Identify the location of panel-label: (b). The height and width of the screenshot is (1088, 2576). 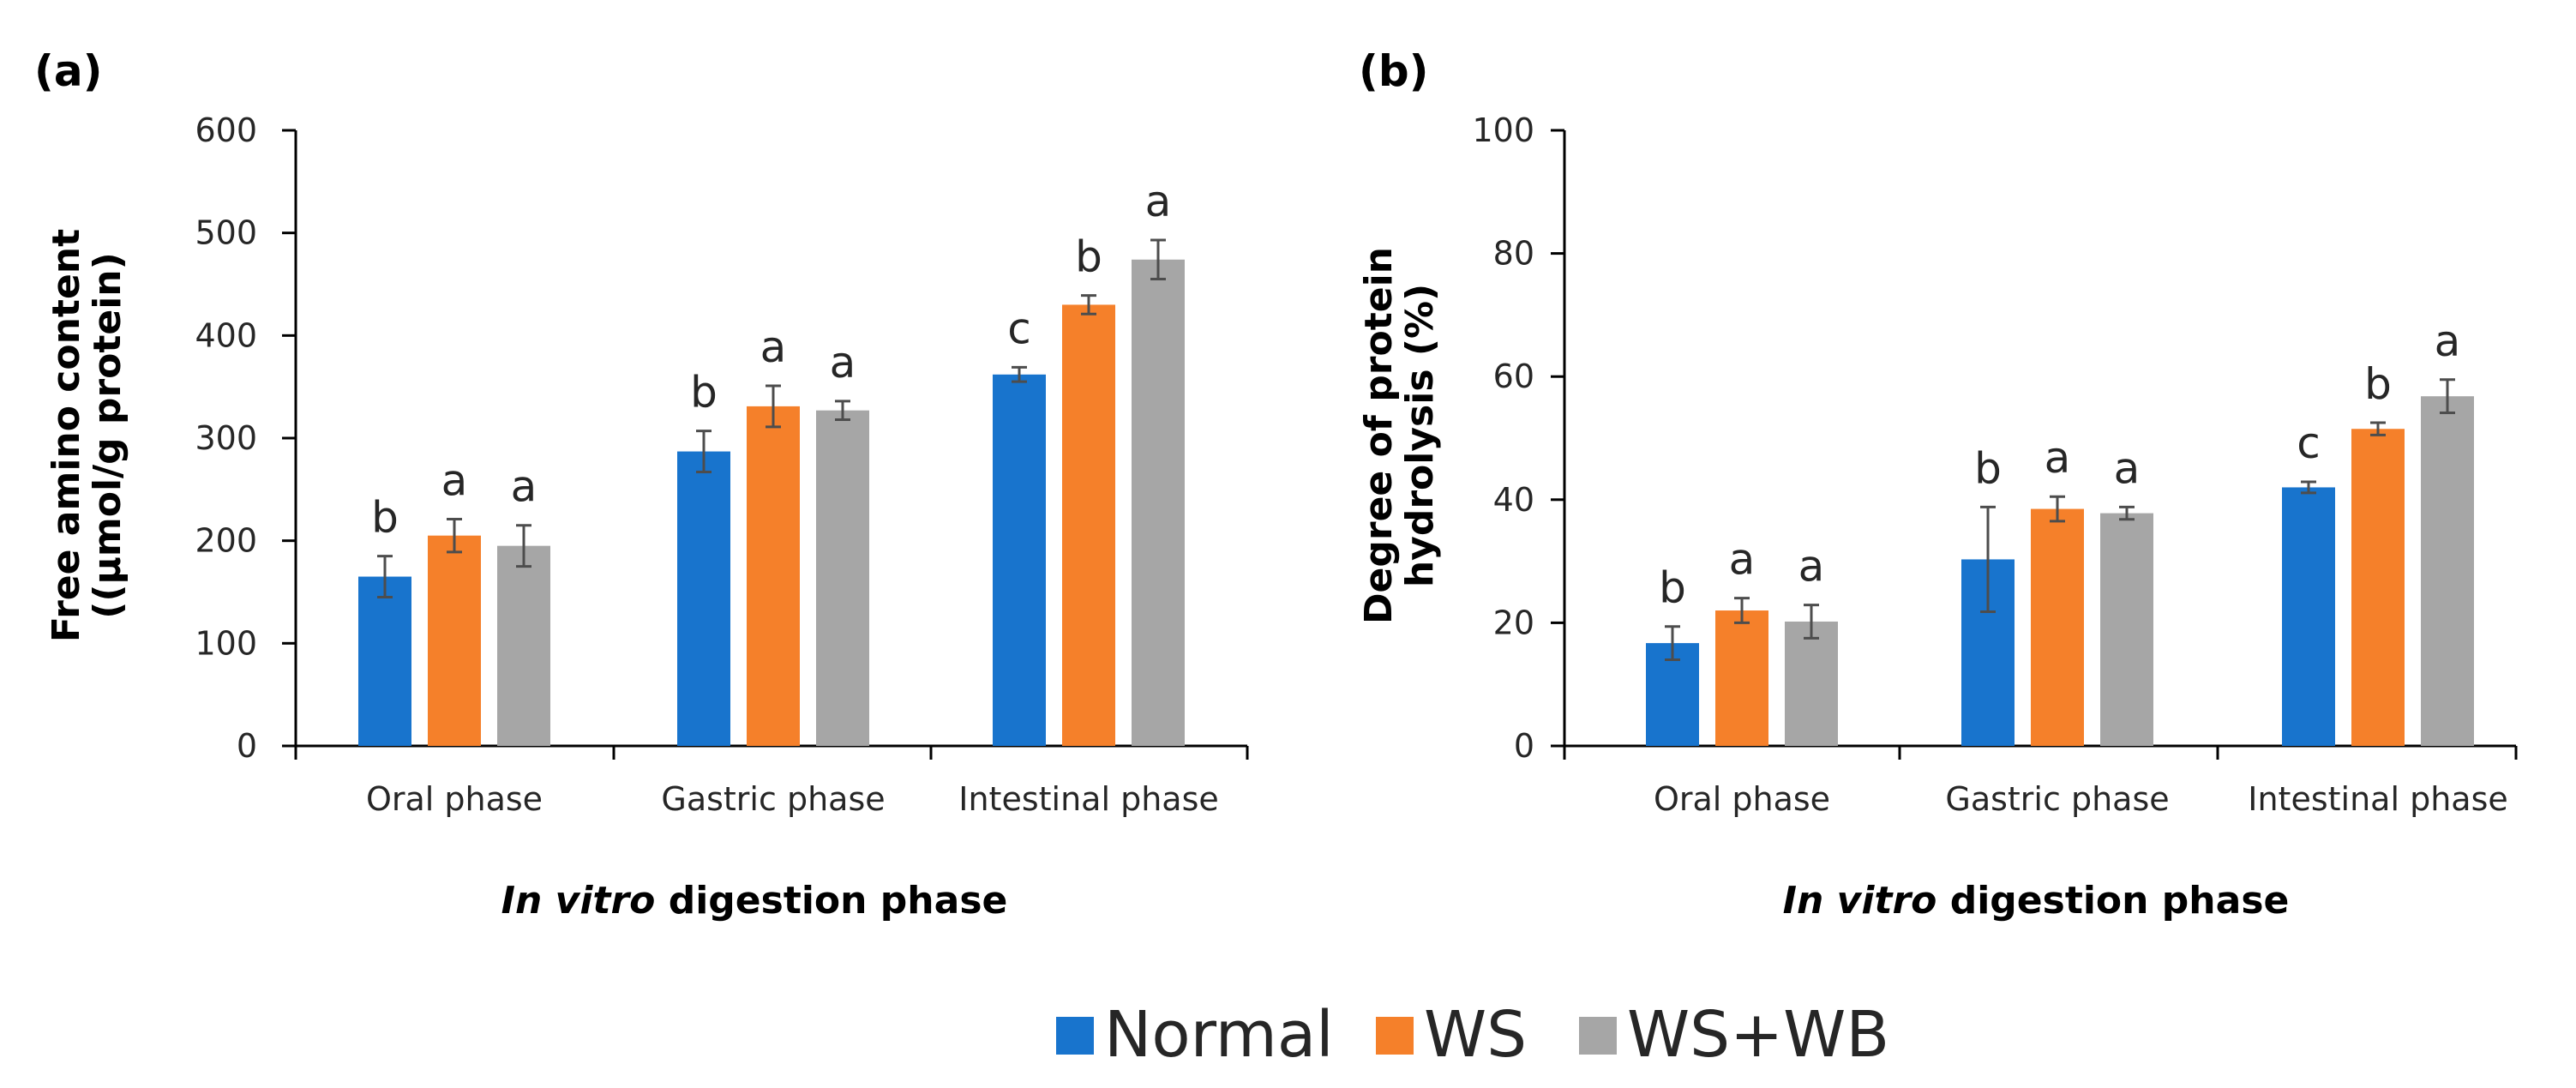
(1394, 71).